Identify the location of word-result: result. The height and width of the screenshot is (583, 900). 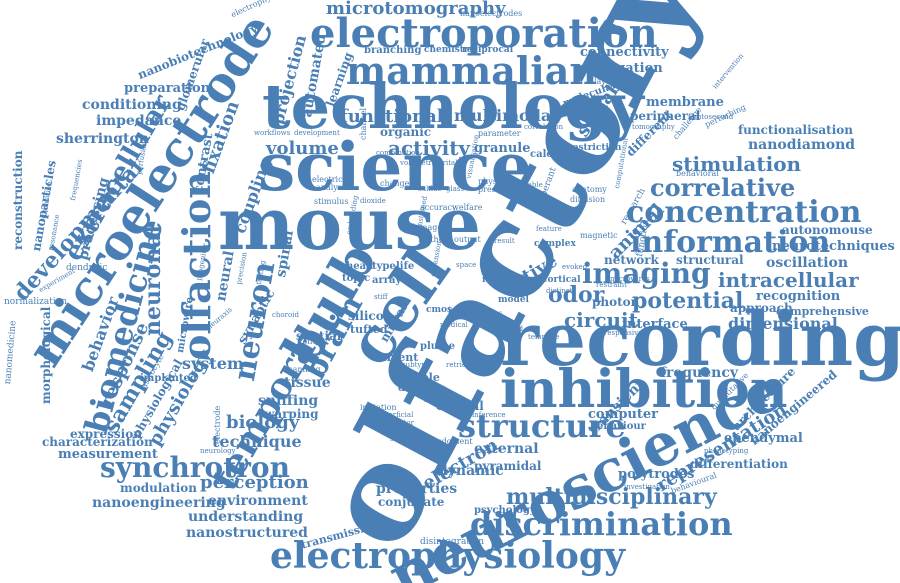
(504, 241).